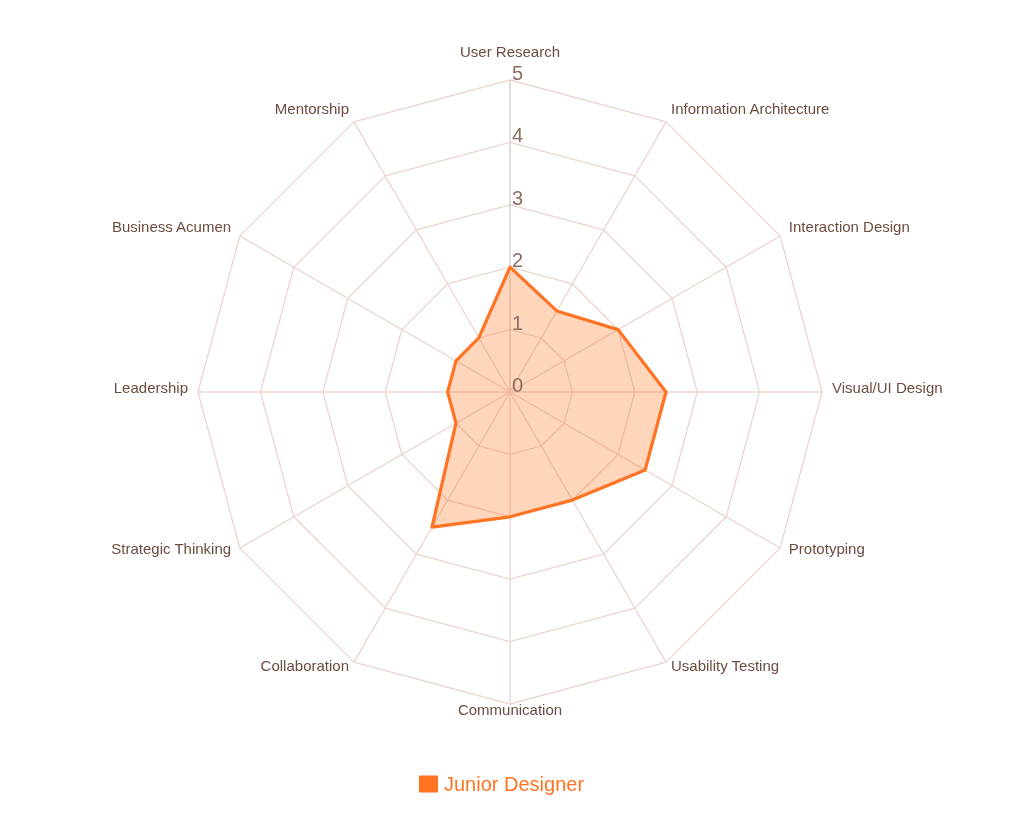 This screenshot has width=1024, height=836. What do you see at coordinates (150, 387) in the screenshot?
I see `spoke-label: Leadership` at bounding box center [150, 387].